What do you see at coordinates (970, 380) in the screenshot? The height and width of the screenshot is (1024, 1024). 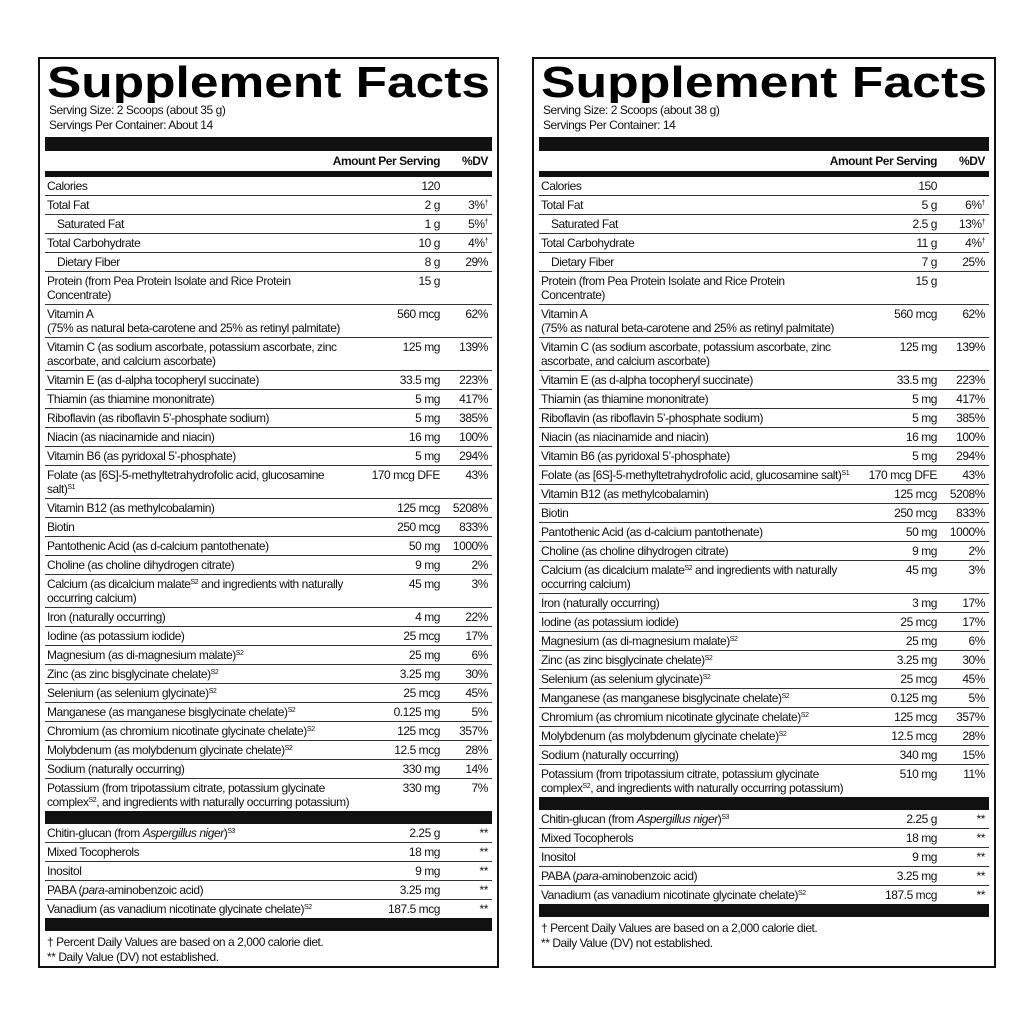 I see `dv-text: 223%` at bounding box center [970, 380].